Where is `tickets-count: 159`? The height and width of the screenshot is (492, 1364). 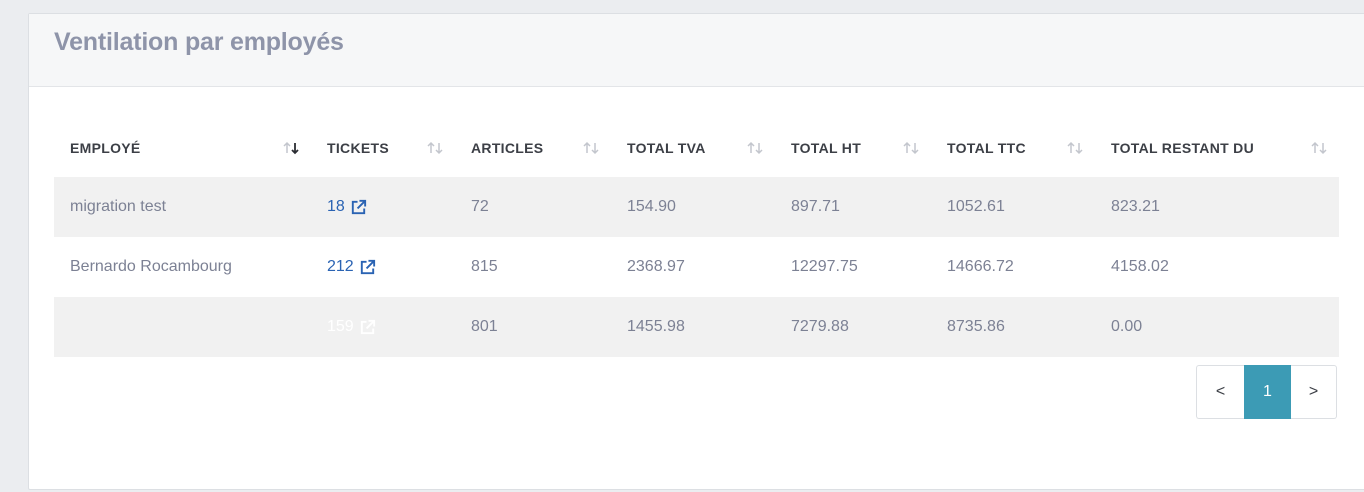 tickets-count: 159 is located at coordinates (340, 326).